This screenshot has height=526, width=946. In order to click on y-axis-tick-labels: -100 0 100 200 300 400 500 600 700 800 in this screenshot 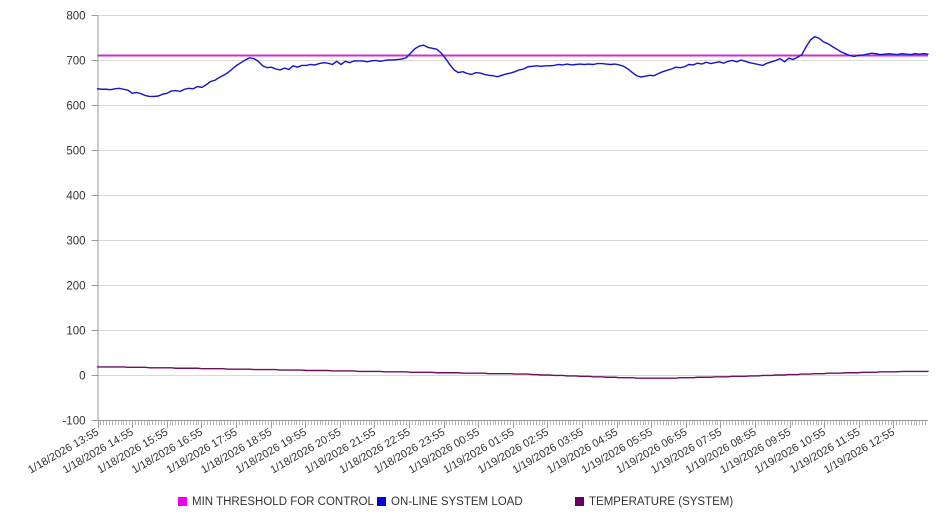, I will do `click(73, 219)`.